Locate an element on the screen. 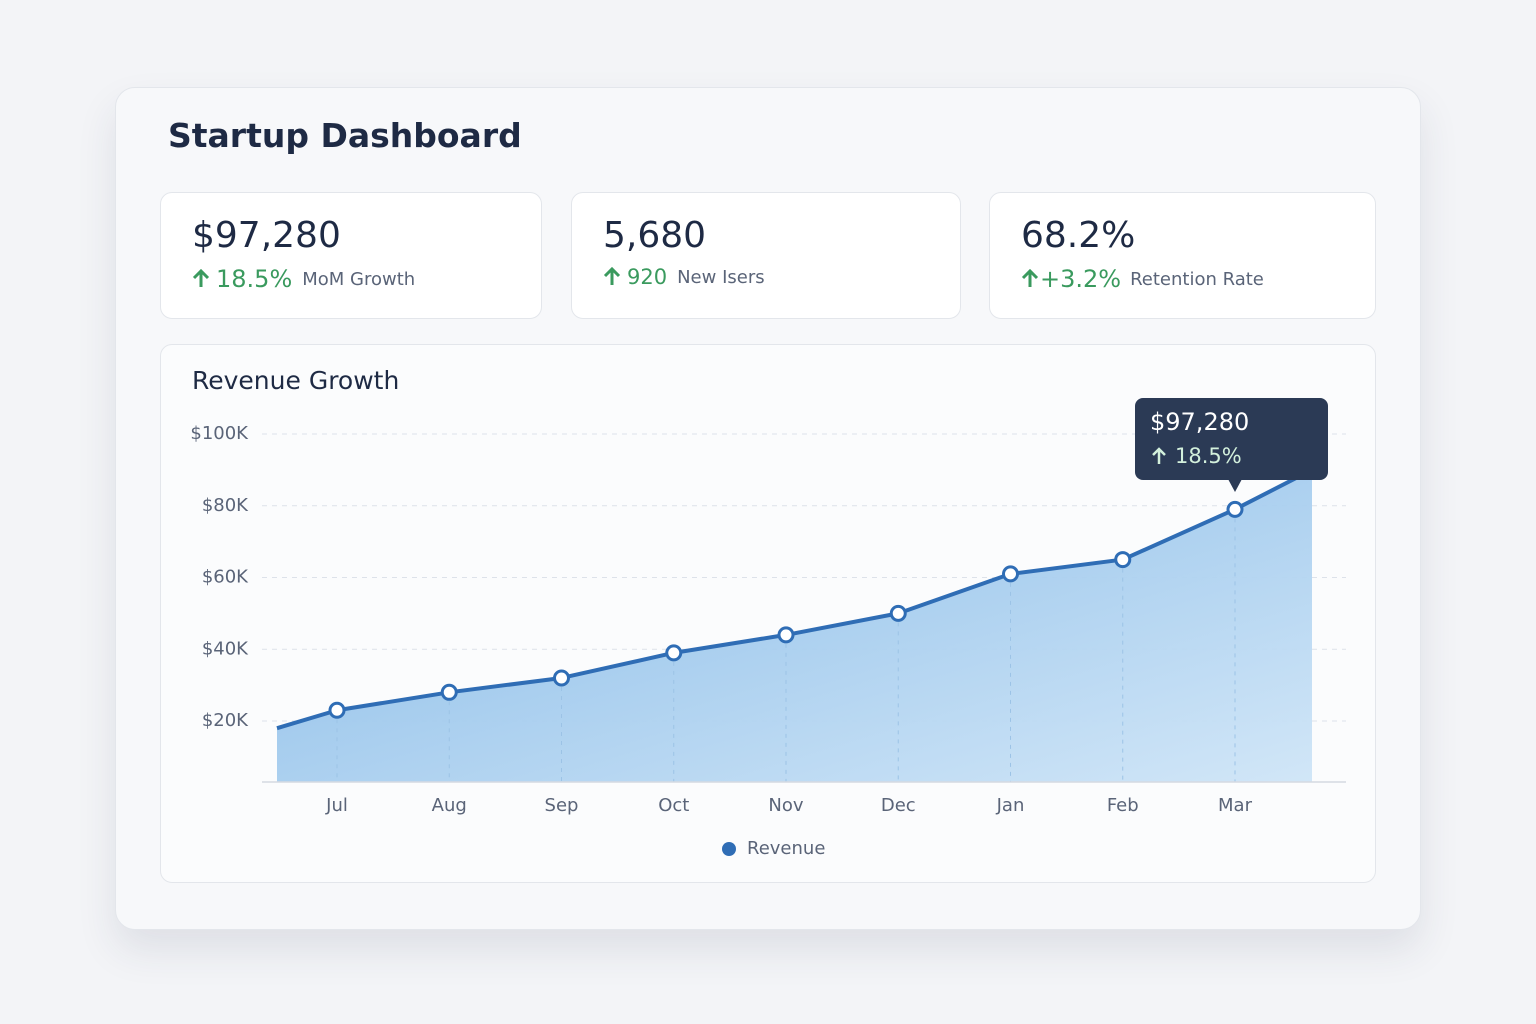 The width and height of the screenshot is (1536, 1024). kpi-value: 68.2% is located at coordinates (1078, 235).